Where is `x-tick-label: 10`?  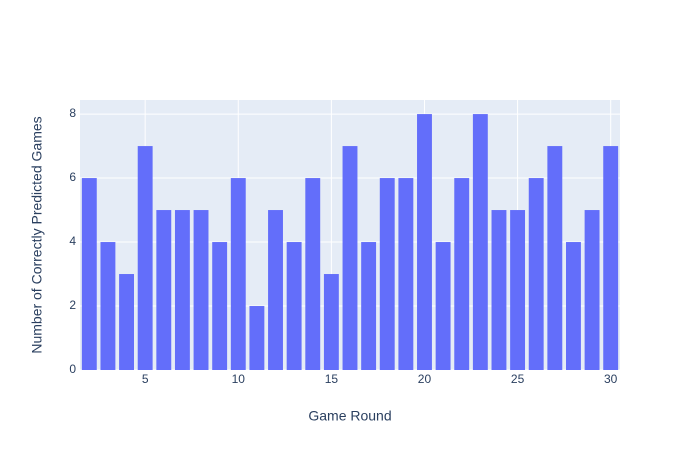 x-tick-label: 10 is located at coordinates (239, 379).